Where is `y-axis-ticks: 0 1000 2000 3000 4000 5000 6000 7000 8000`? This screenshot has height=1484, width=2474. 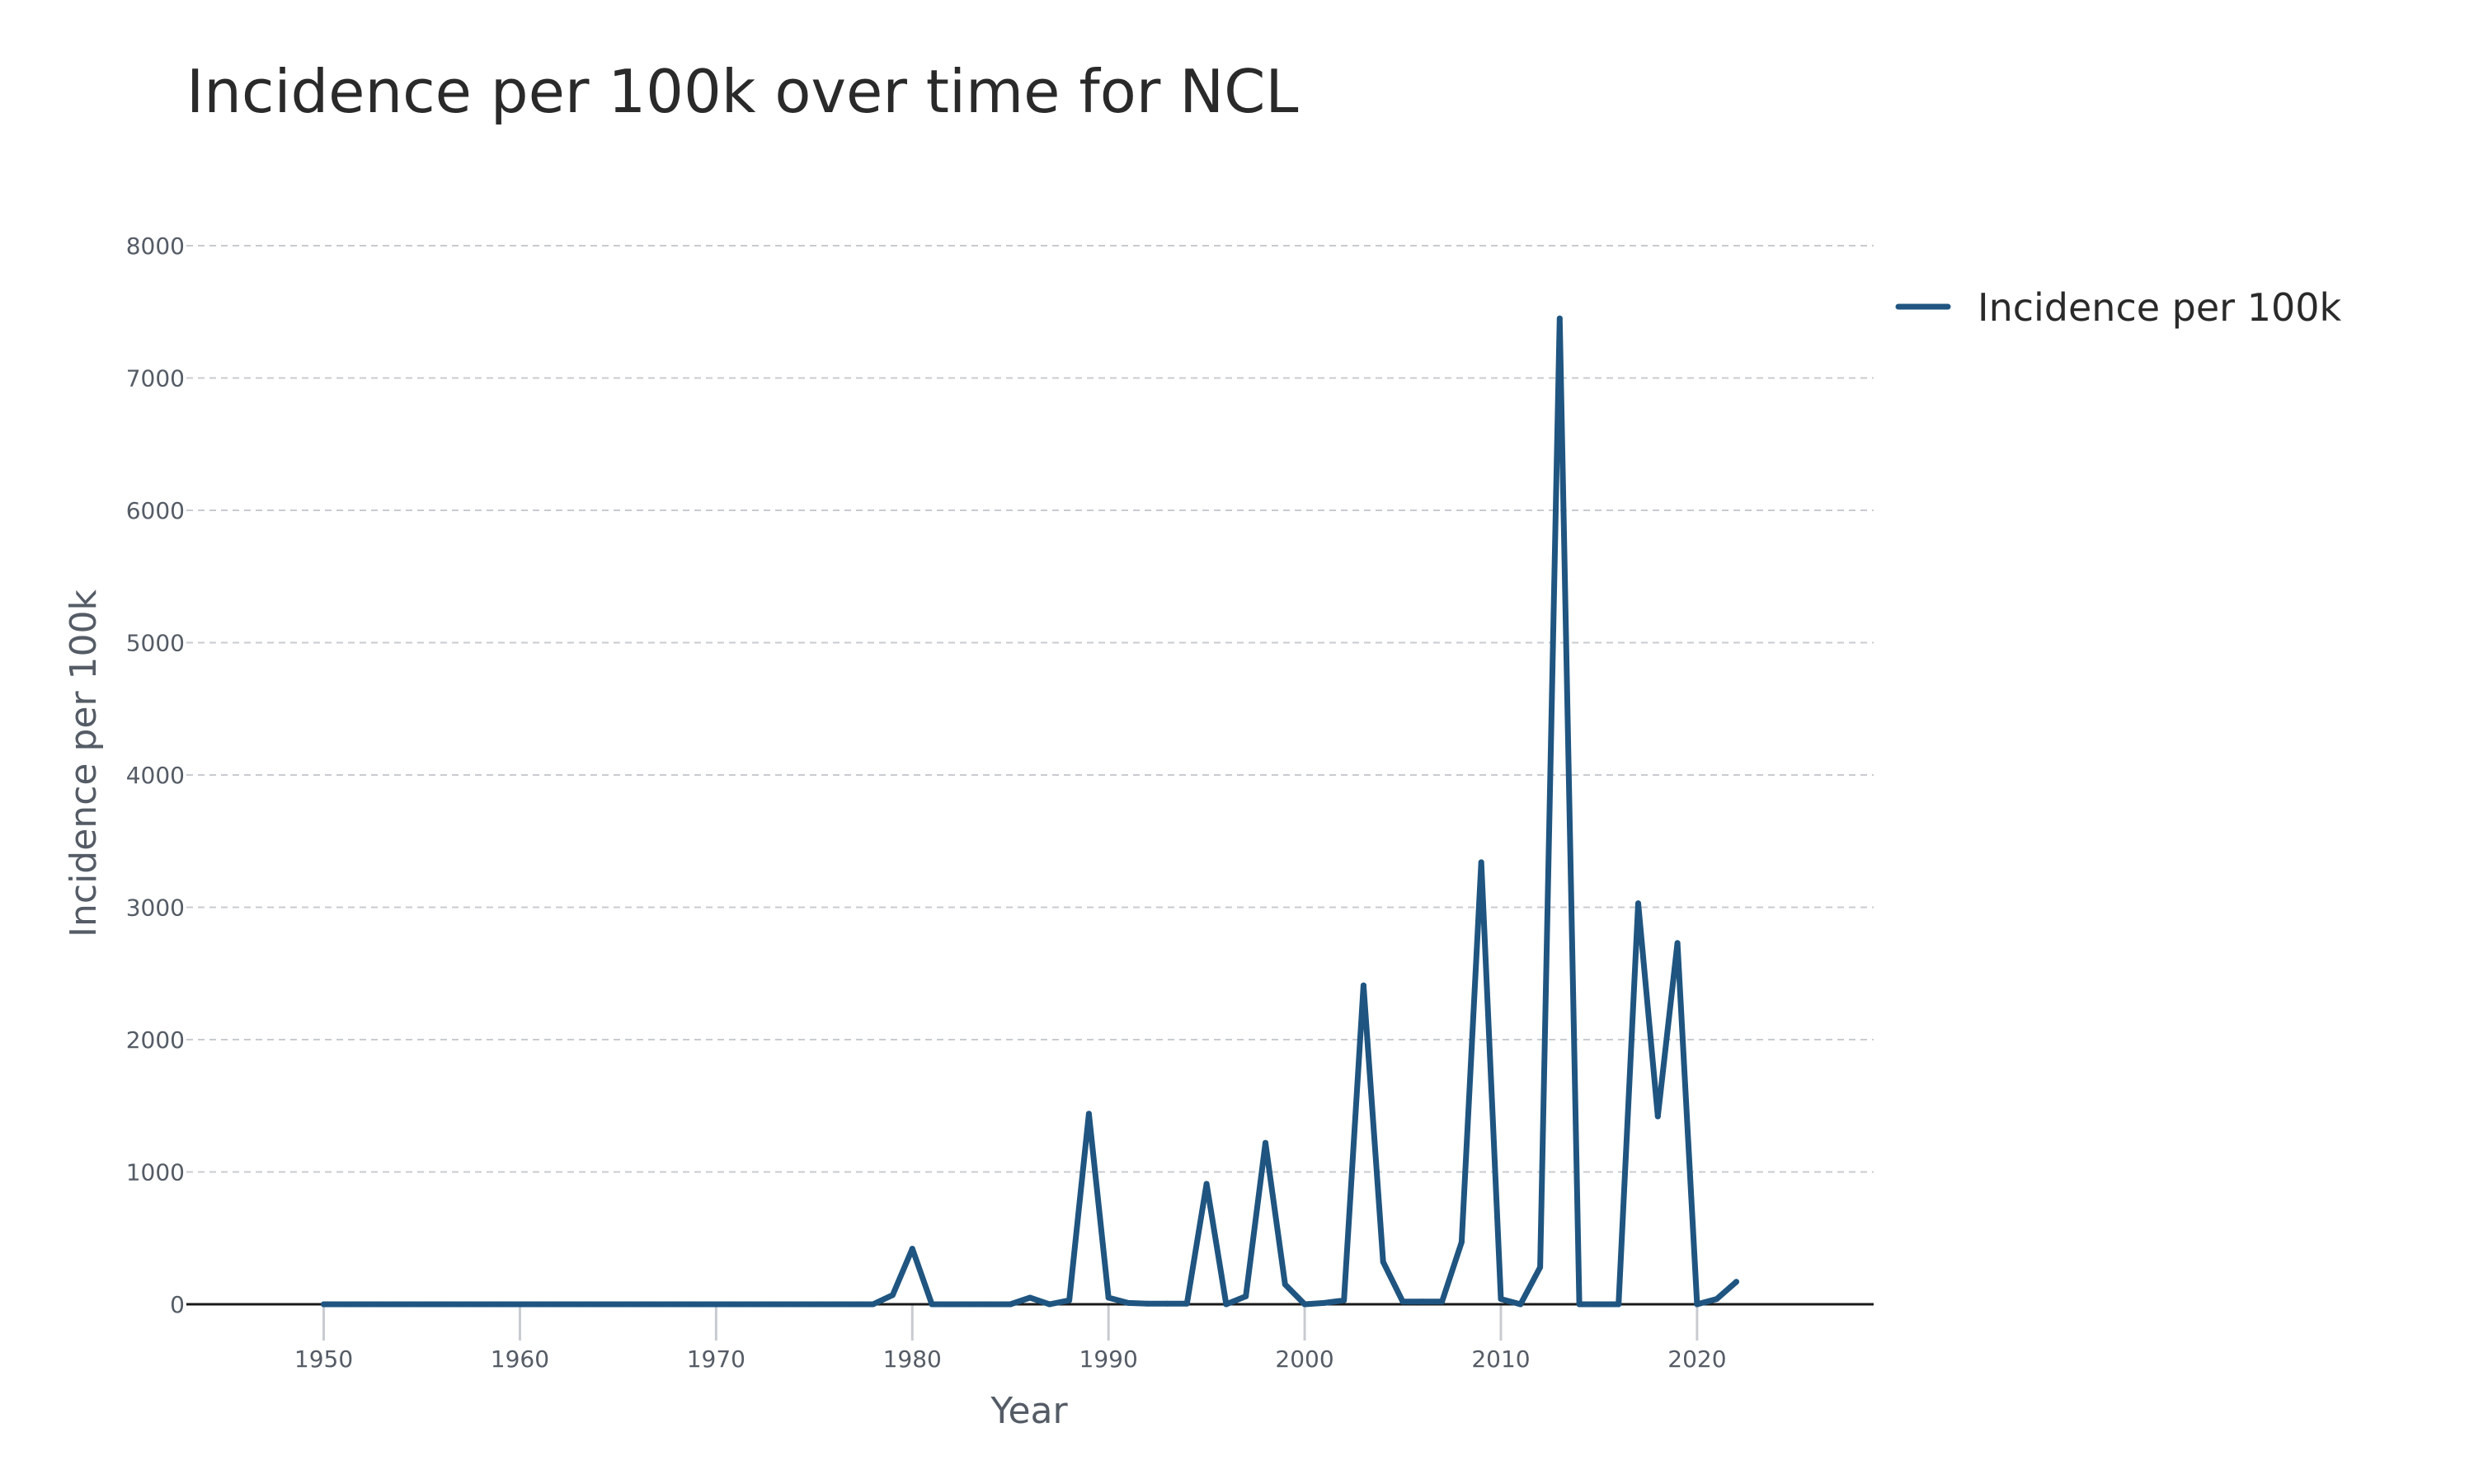 y-axis-ticks: 0 1000 2000 3000 4000 5000 6000 7000 8000 is located at coordinates (155, 775).